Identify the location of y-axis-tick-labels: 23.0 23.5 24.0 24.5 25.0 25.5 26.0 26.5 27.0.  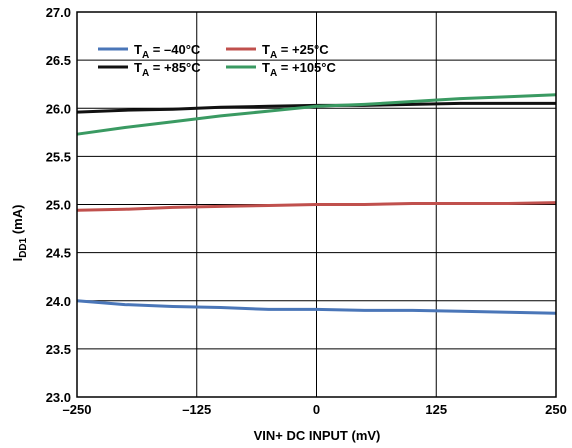
(58, 205).